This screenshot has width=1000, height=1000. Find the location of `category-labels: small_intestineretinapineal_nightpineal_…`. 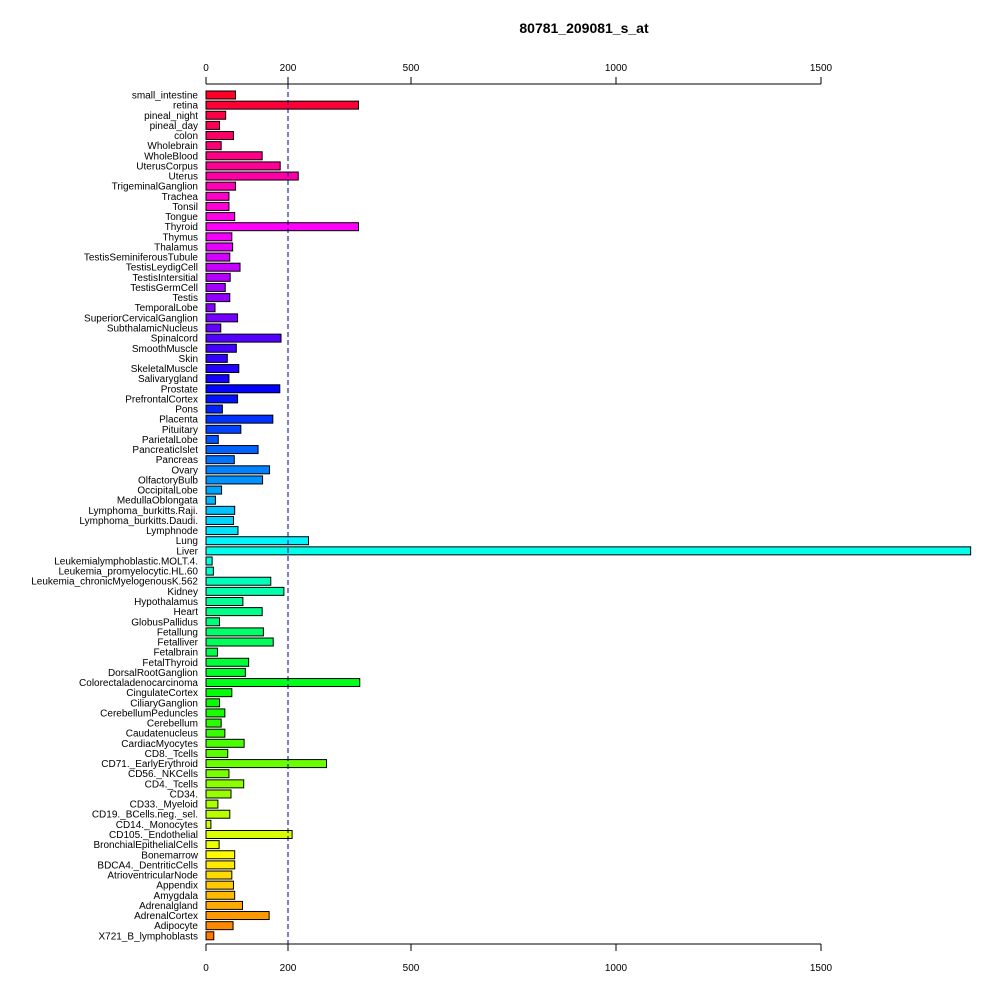

category-labels: small_intestineretinapineal_nightpineal_… is located at coordinates (115, 517).